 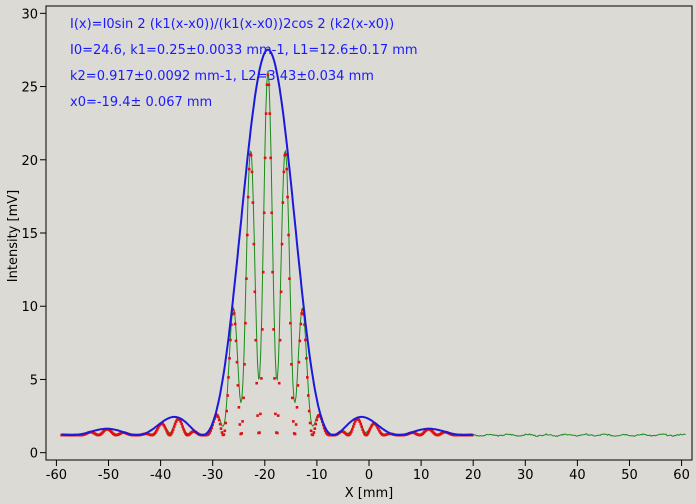 What do you see at coordinates (29, 307) in the screenshot?
I see `y-tick-label: 10` at bounding box center [29, 307].